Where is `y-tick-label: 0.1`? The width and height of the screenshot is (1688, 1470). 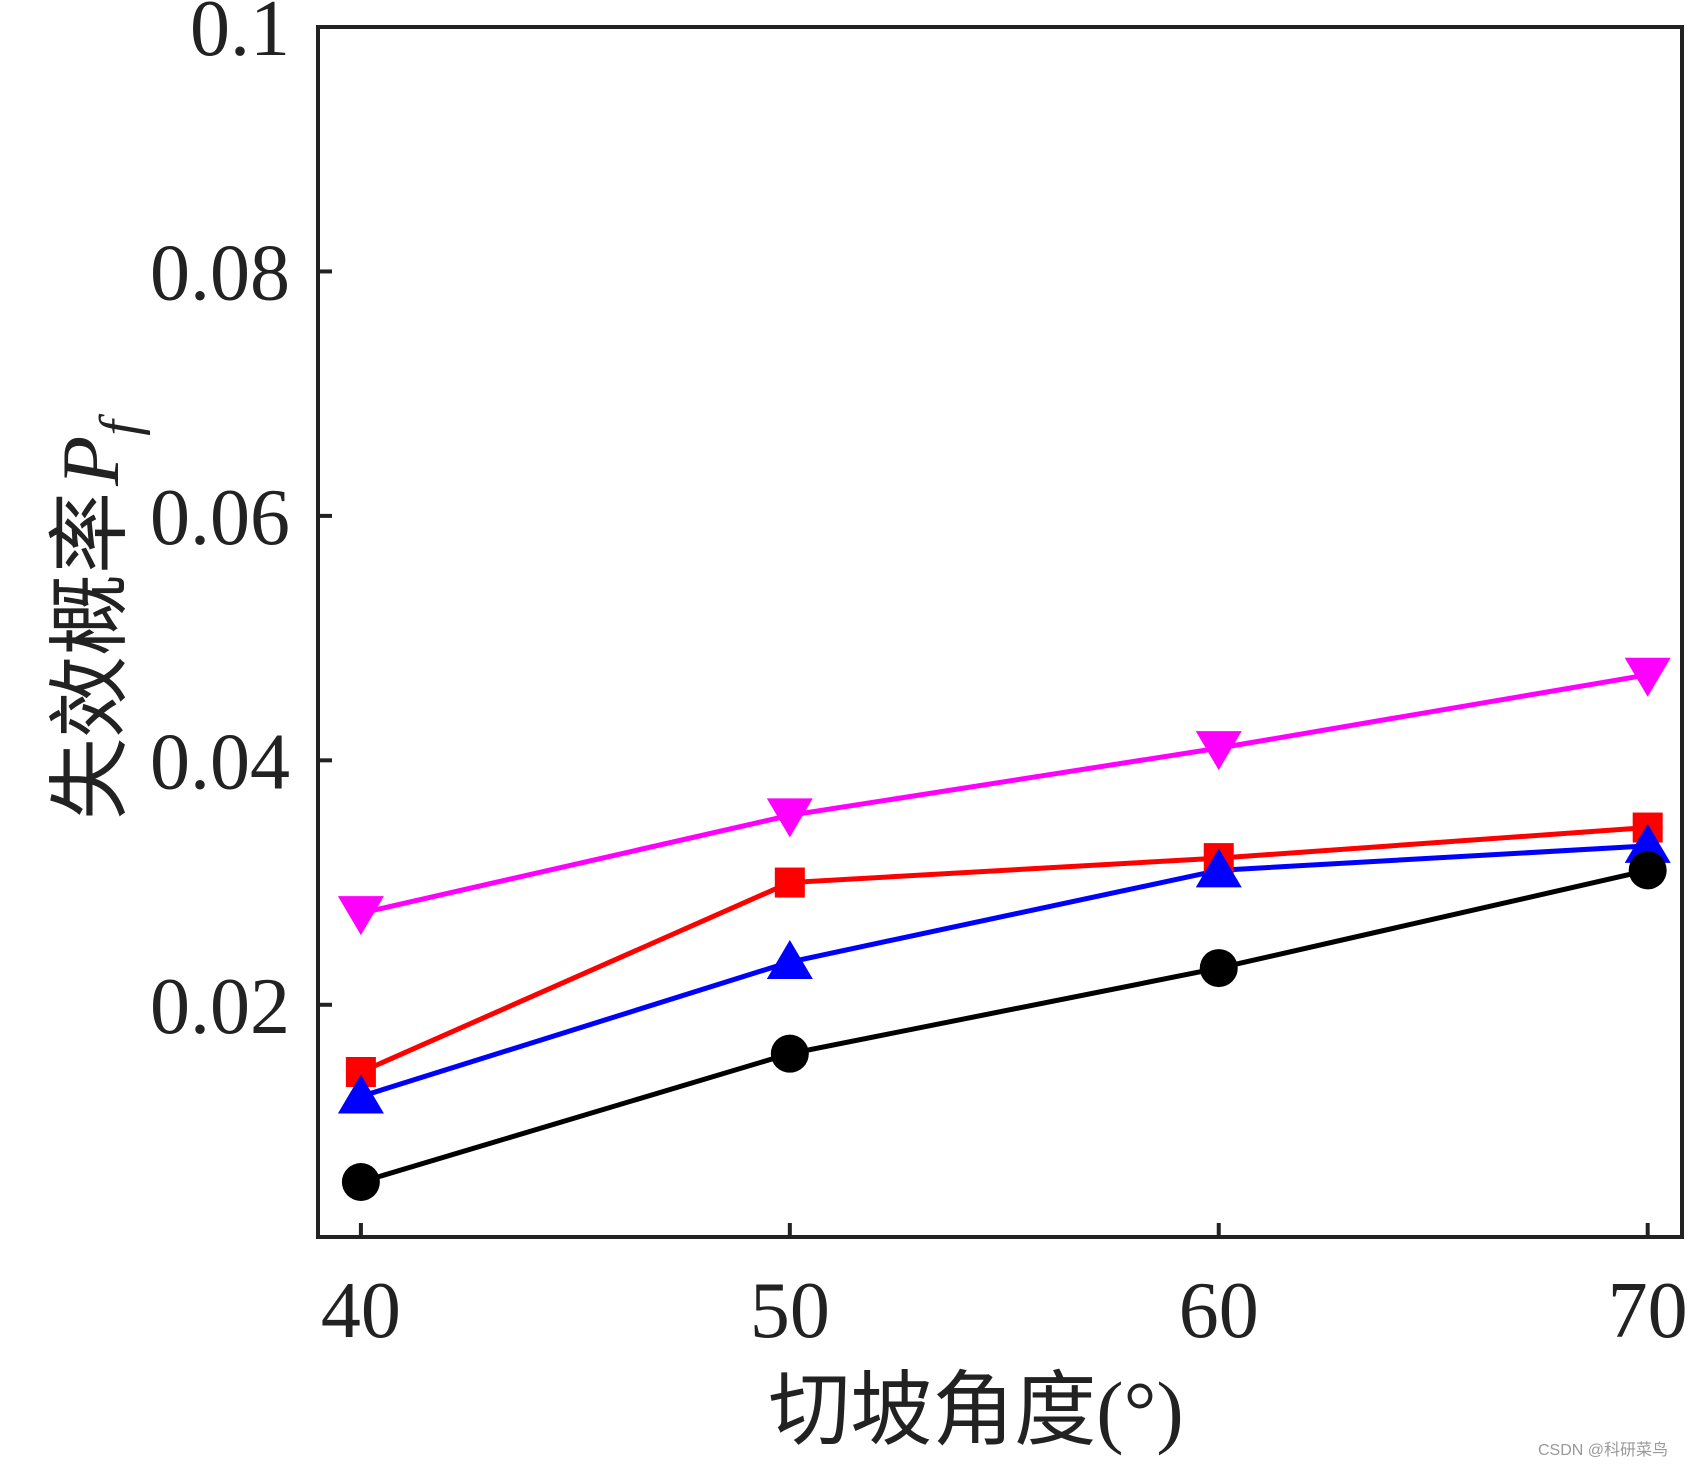 y-tick-label: 0.1 is located at coordinates (240, 36).